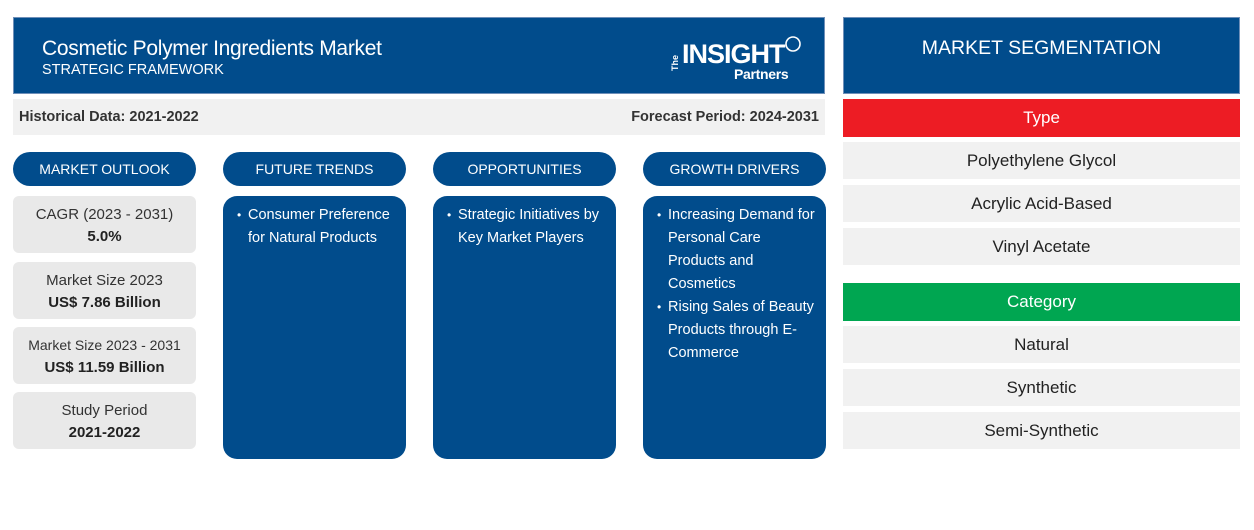  Describe the element at coordinates (212, 48) in the screenshot. I see `report-title: Cosmetic Polymer Ingredients Market` at that location.